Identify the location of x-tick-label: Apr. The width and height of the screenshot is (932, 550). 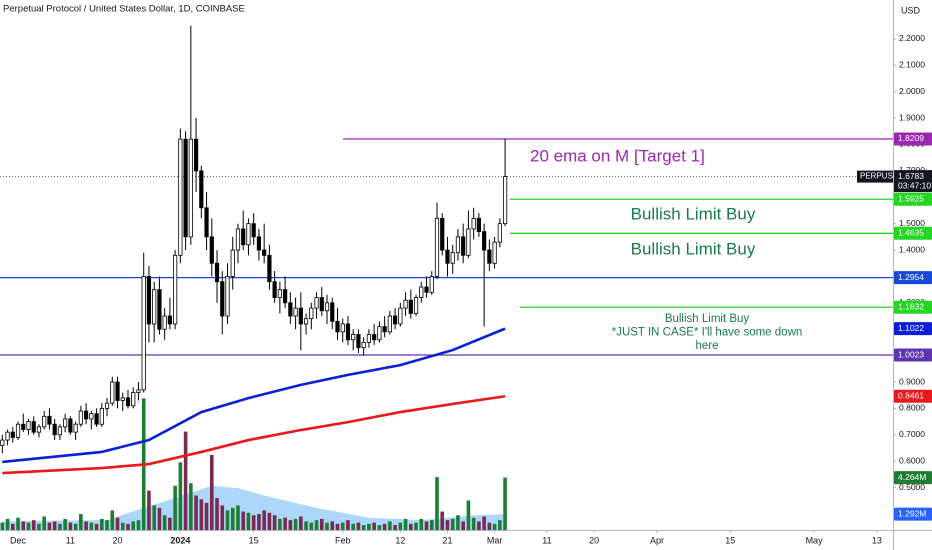
(657, 540).